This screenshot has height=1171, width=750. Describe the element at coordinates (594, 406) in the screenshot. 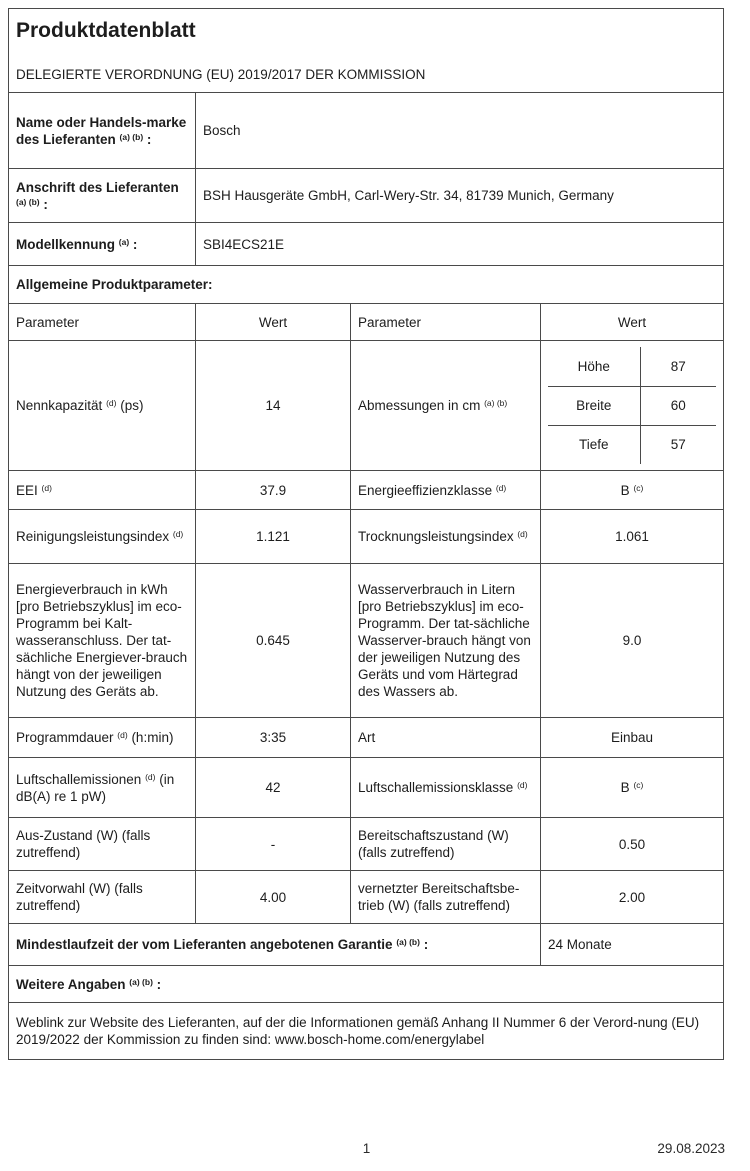

I see `dimension-label: Breite` at that location.